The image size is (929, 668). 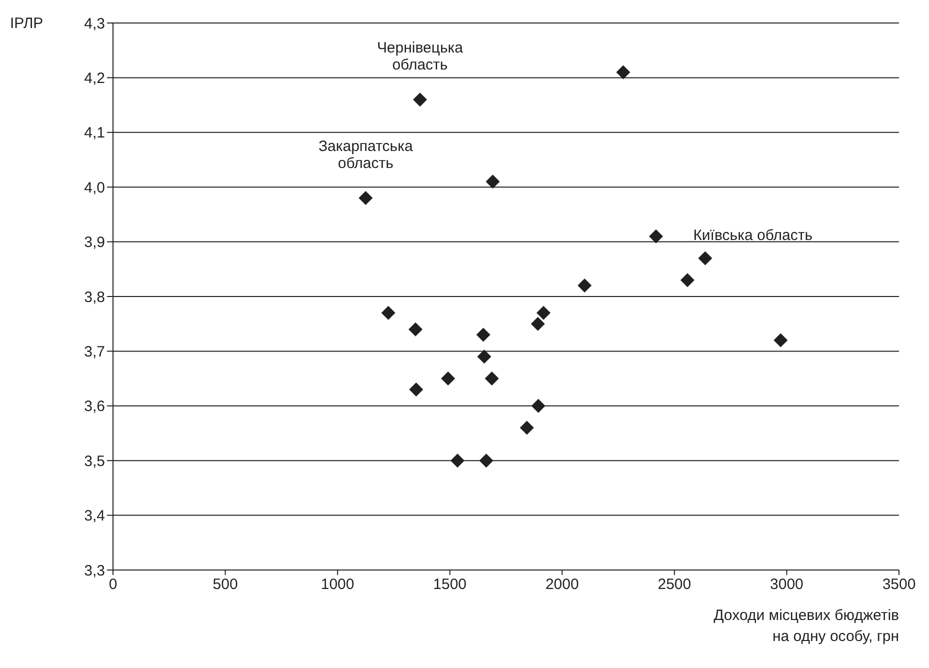 I want to click on x-tick-label: 1000, so click(x=337, y=584).